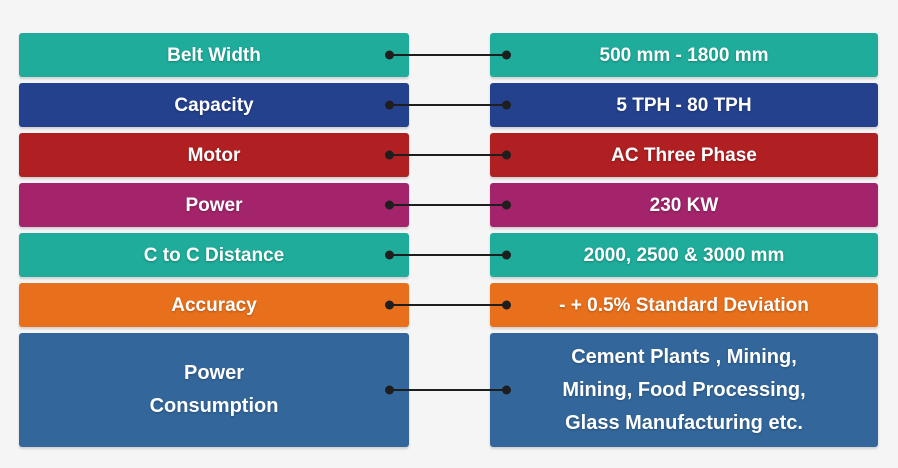  I want to click on spec-row-capacity: Capacity 5 TPH - 80 TPH, so click(448, 105).